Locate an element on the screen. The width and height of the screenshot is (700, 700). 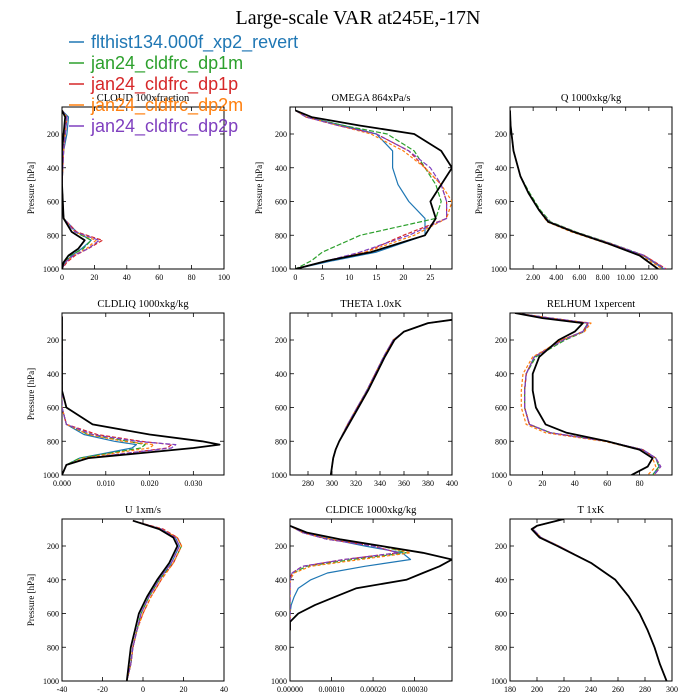
x-tick-label: 4.00 is located at coordinates (556, 277).